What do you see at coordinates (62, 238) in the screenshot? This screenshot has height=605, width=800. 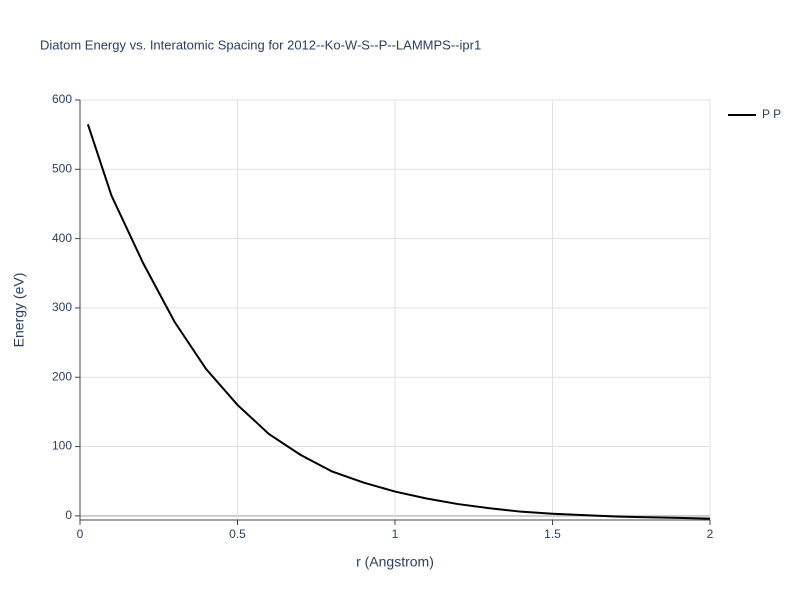 I see `y-tick-label: 400` at bounding box center [62, 238].